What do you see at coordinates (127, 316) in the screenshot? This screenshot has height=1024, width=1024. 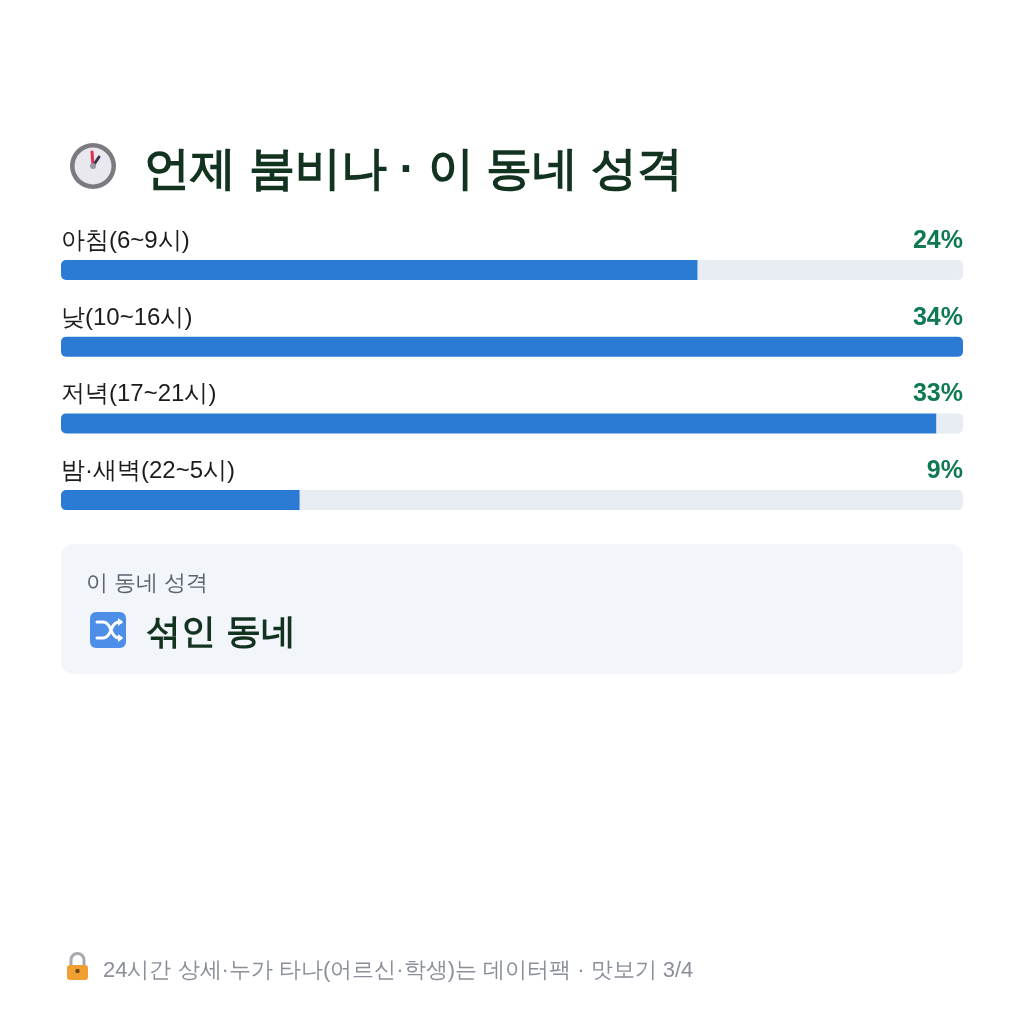 I see `category-label: 낮(10~16시)` at bounding box center [127, 316].